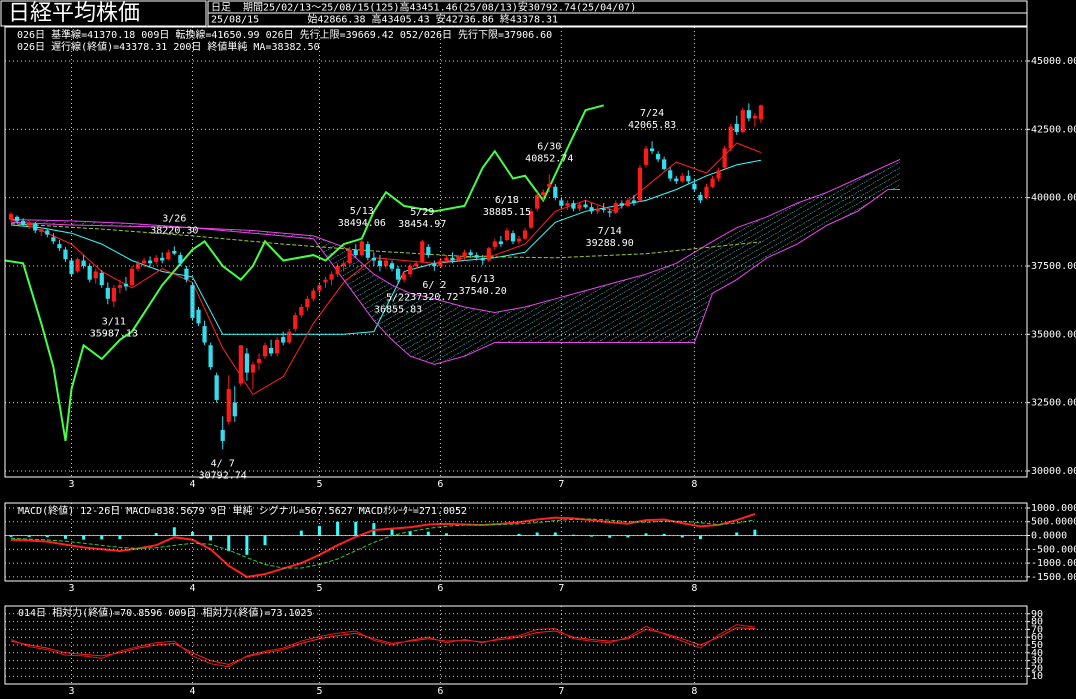  What do you see at coordinates (1037, 653) in the screenshot?
I see `y-tick-label: 40` at bounding box center [1037, 653].